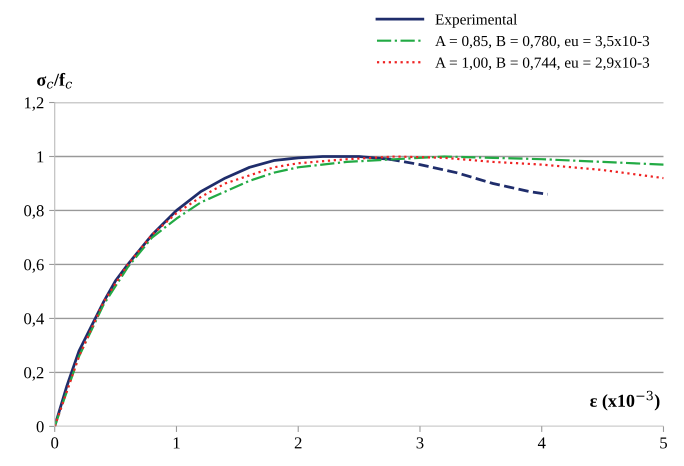 This screenshot has height=466, width=684. Describe the element at coordinates (34, 212) in the screenshot. I see `y-tick-label: 0,8` at that location.